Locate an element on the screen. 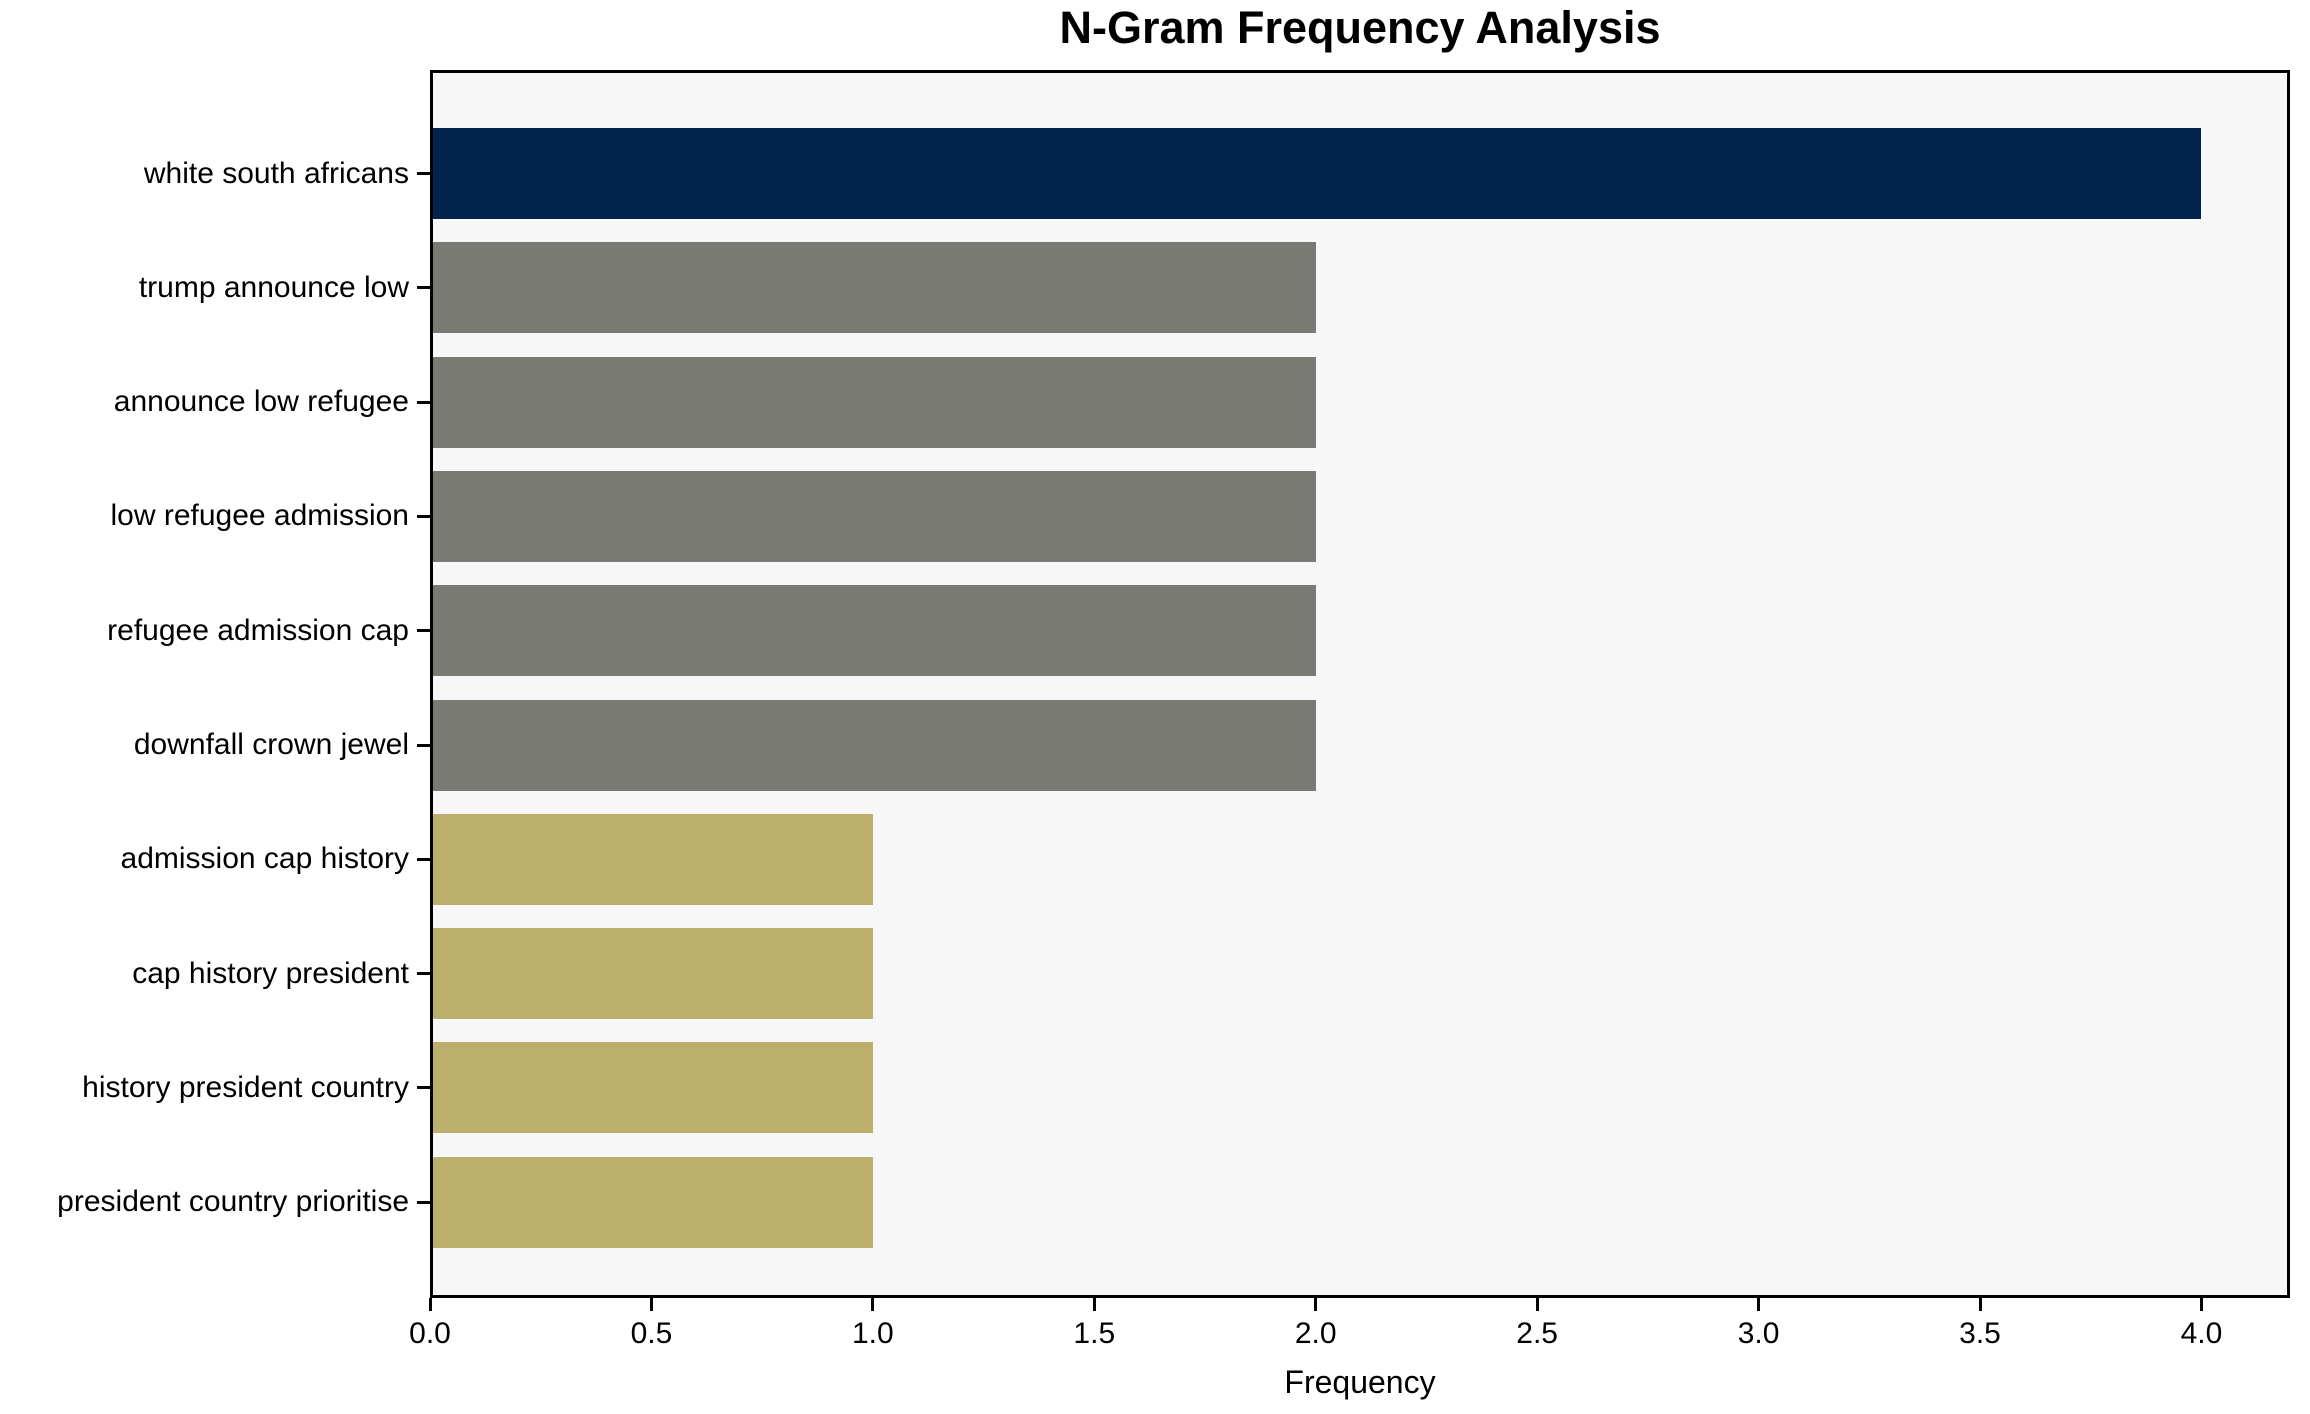 This screenshot has height=1414, width=2310. category-label: trump announce low is located at coordinates (273, 287).